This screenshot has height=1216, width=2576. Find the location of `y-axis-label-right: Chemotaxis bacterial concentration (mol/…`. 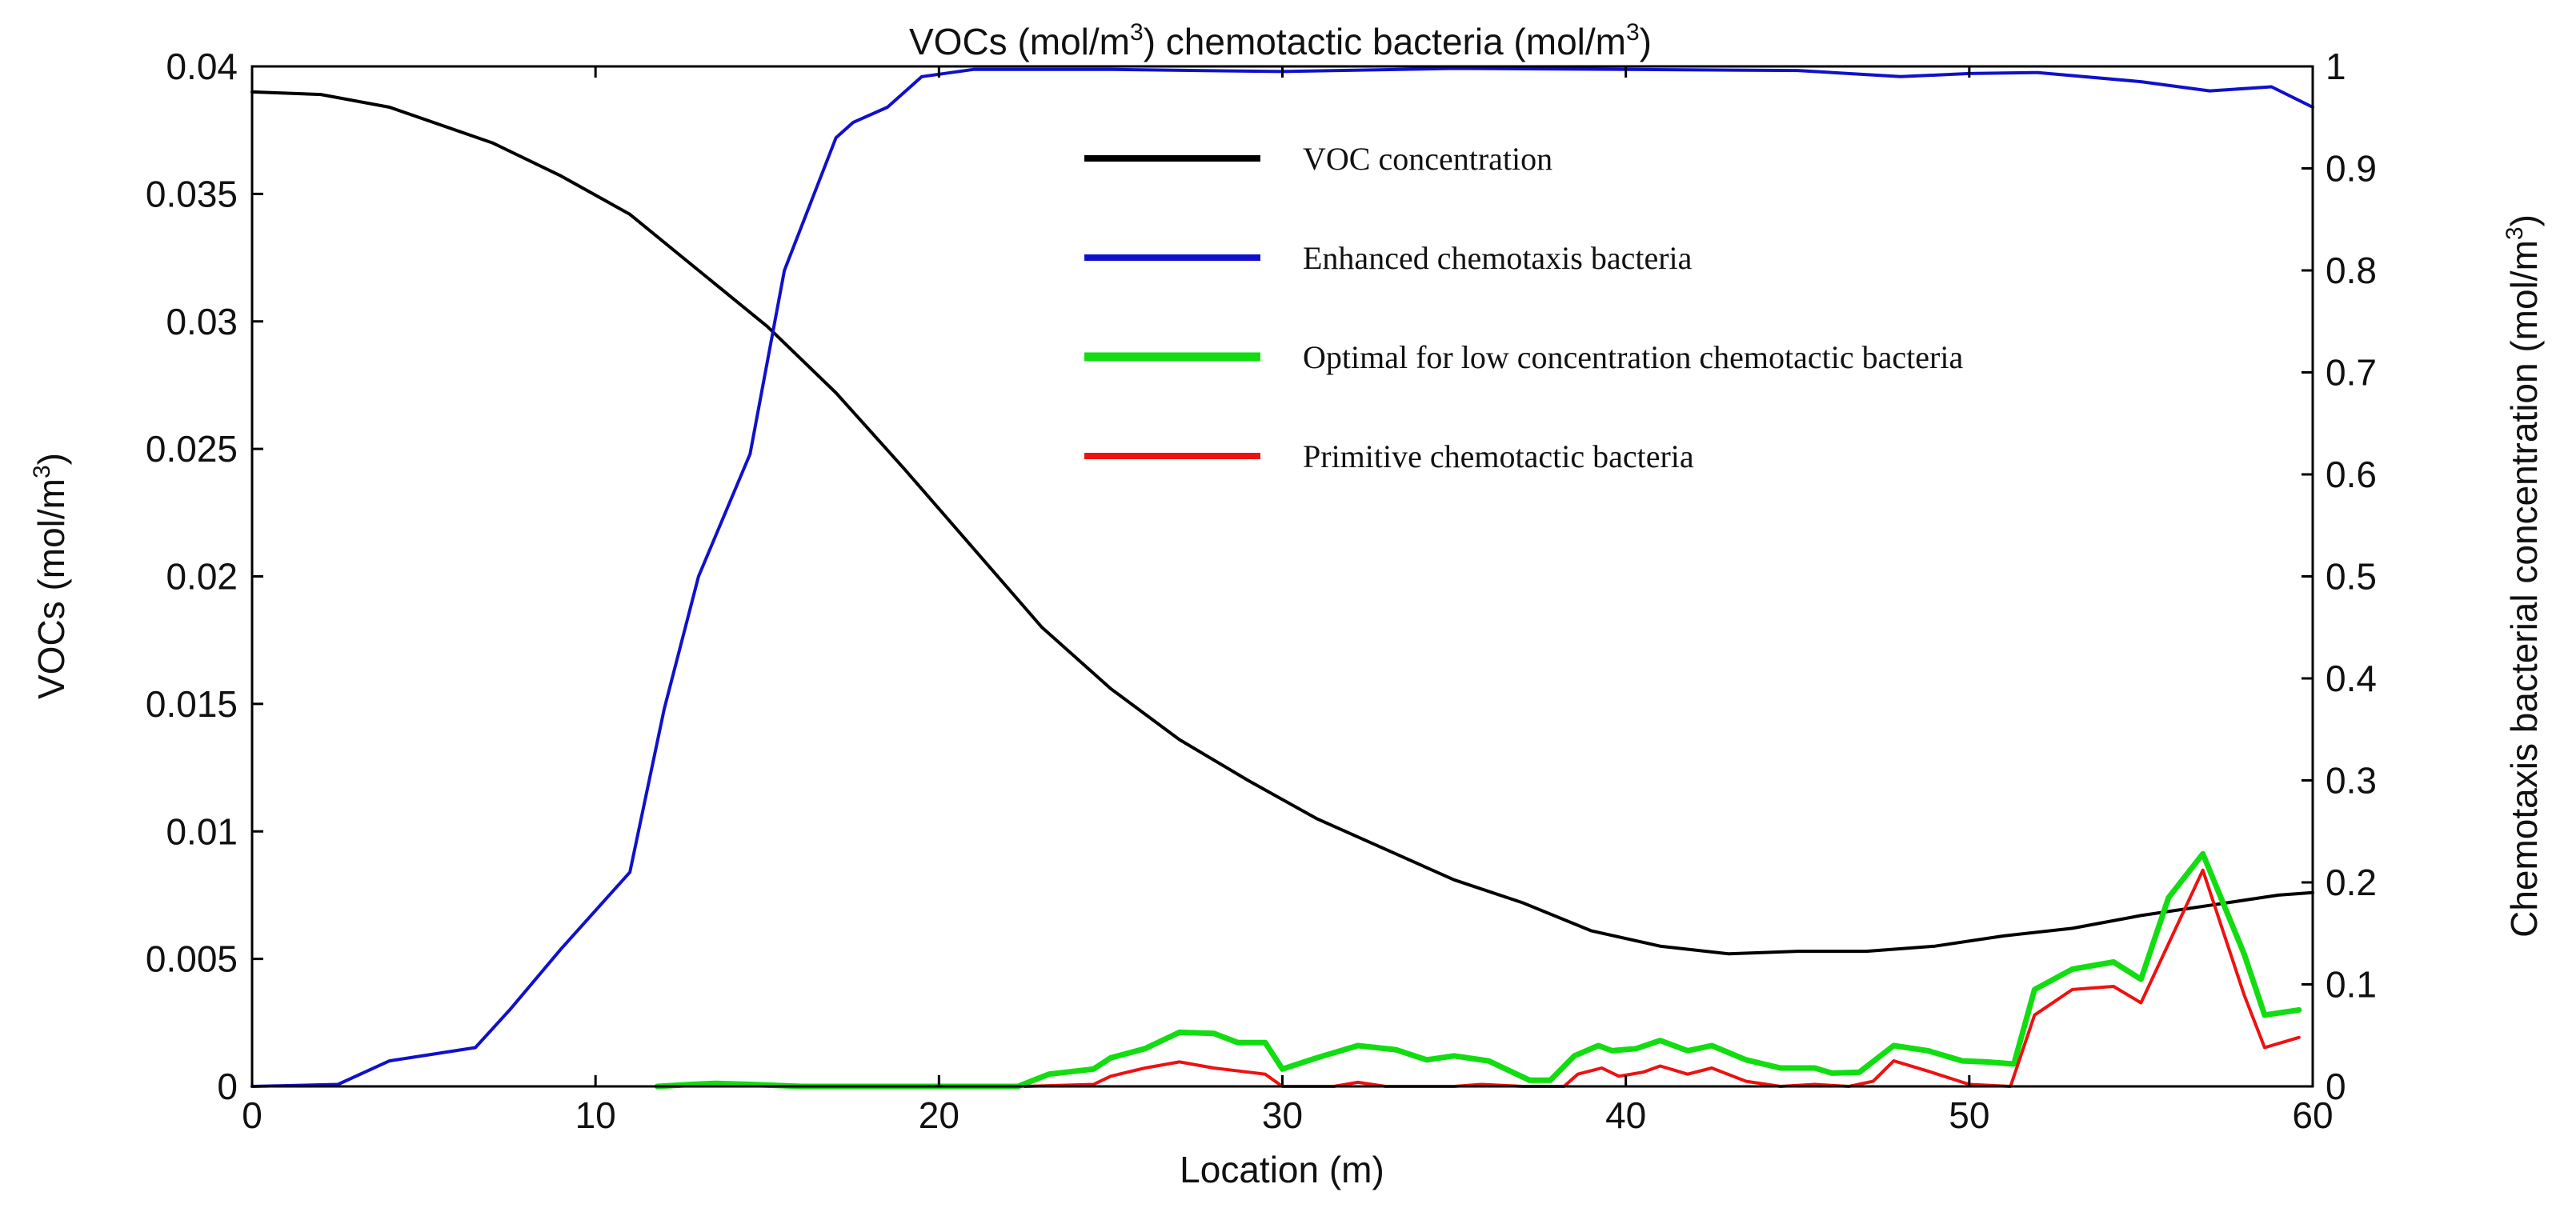

y-axis-label-right: Chemotaxis bacterial concentration (mol/… is located at coordinates (2523, 576).